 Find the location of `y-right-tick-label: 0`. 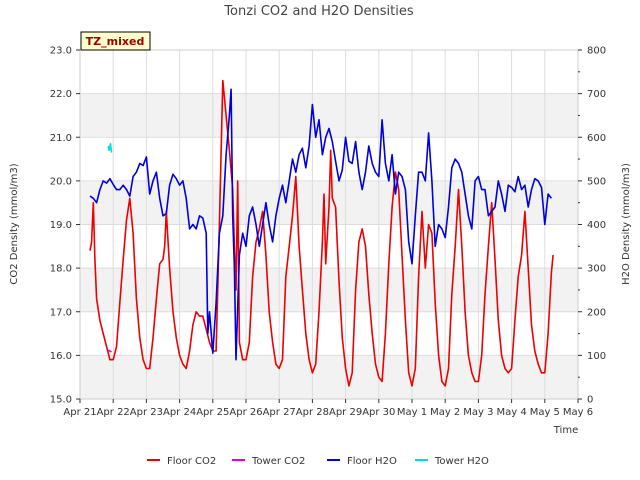

y-right-tick-label: 0 is located at coordinates (590, 400).